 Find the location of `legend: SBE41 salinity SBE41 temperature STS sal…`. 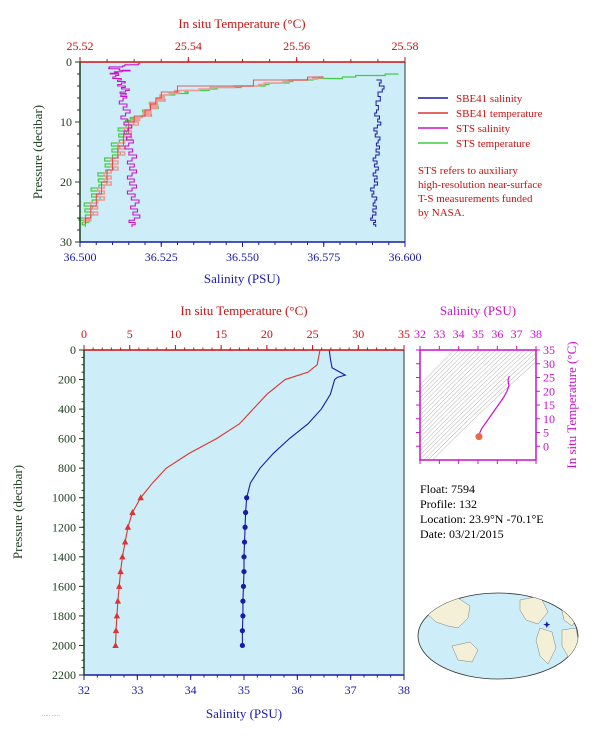

legend: SBE41 salinity SBE41 temperature STS sal… is located at coordinates (480, 156).